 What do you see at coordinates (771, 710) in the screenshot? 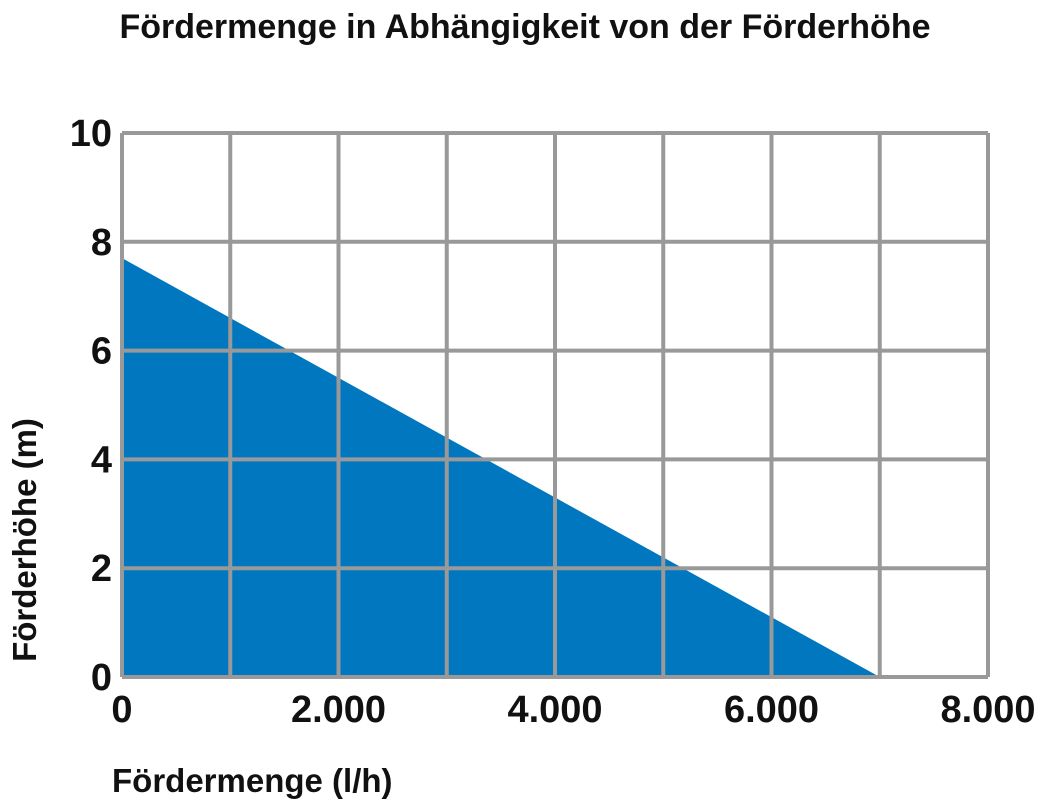
I see `x-tick-label: 6.000` at bounding box center [771, 710].